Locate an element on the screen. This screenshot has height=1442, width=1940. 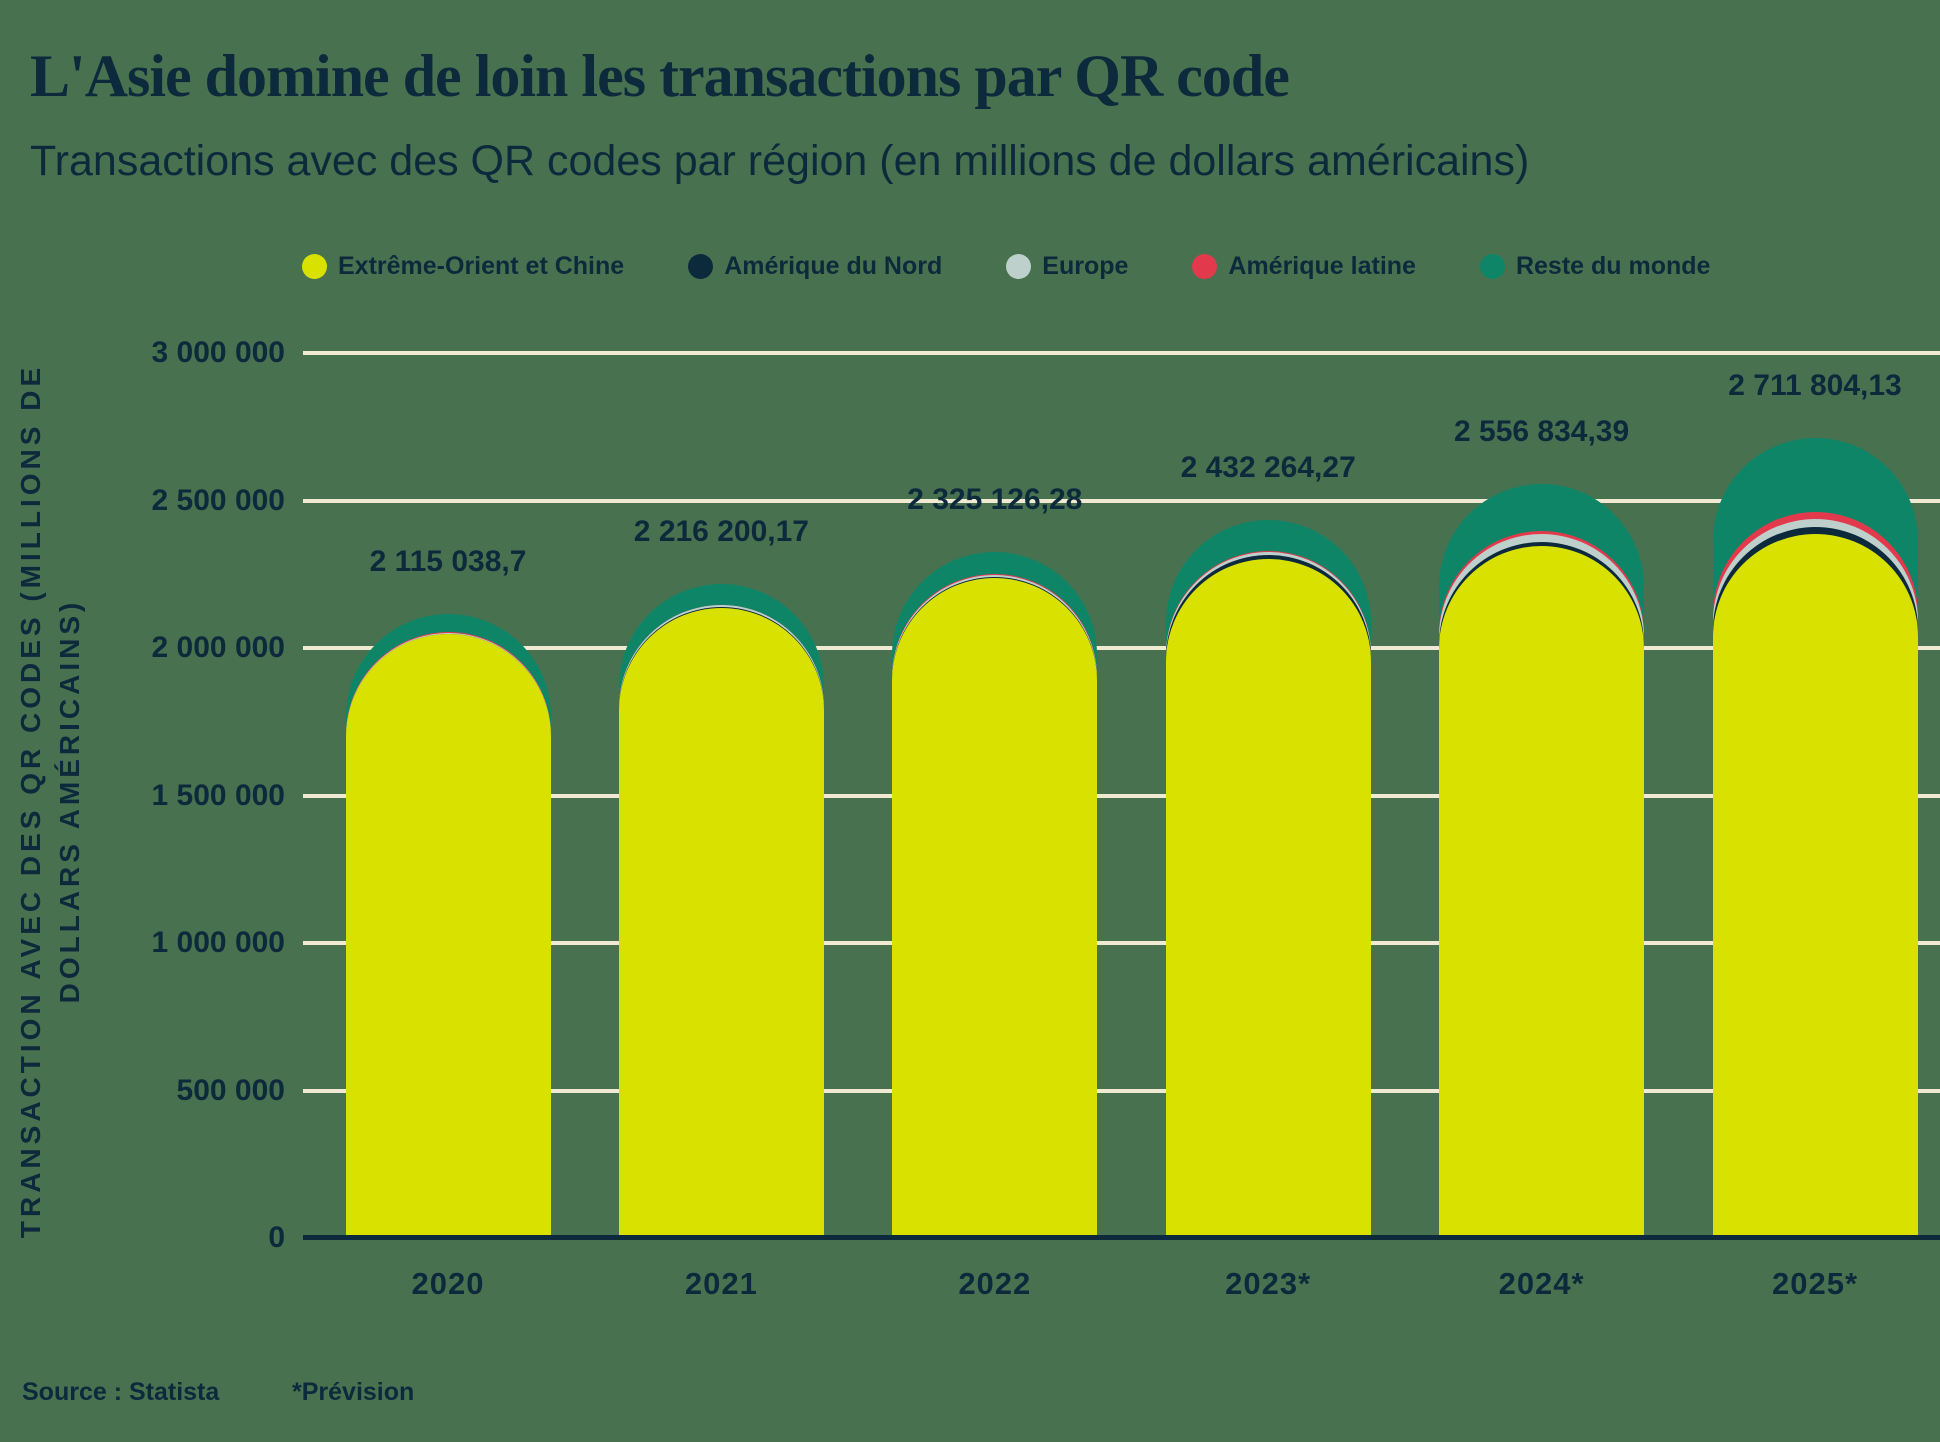
bar-2025 is located at coordinates (1815, 838).